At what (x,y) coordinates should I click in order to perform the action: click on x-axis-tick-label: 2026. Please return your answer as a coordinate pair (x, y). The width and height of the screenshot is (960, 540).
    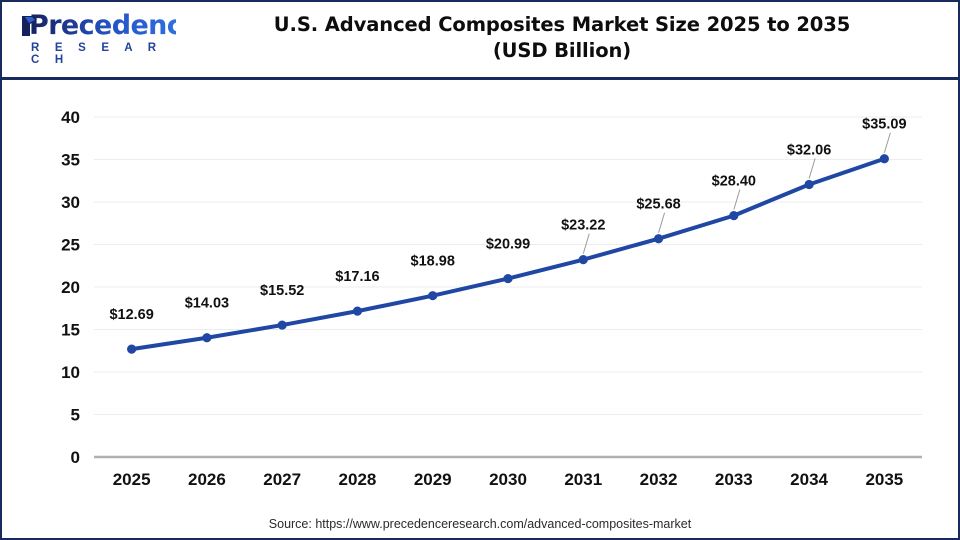
    Looking at the image, I should click on (207, 479).